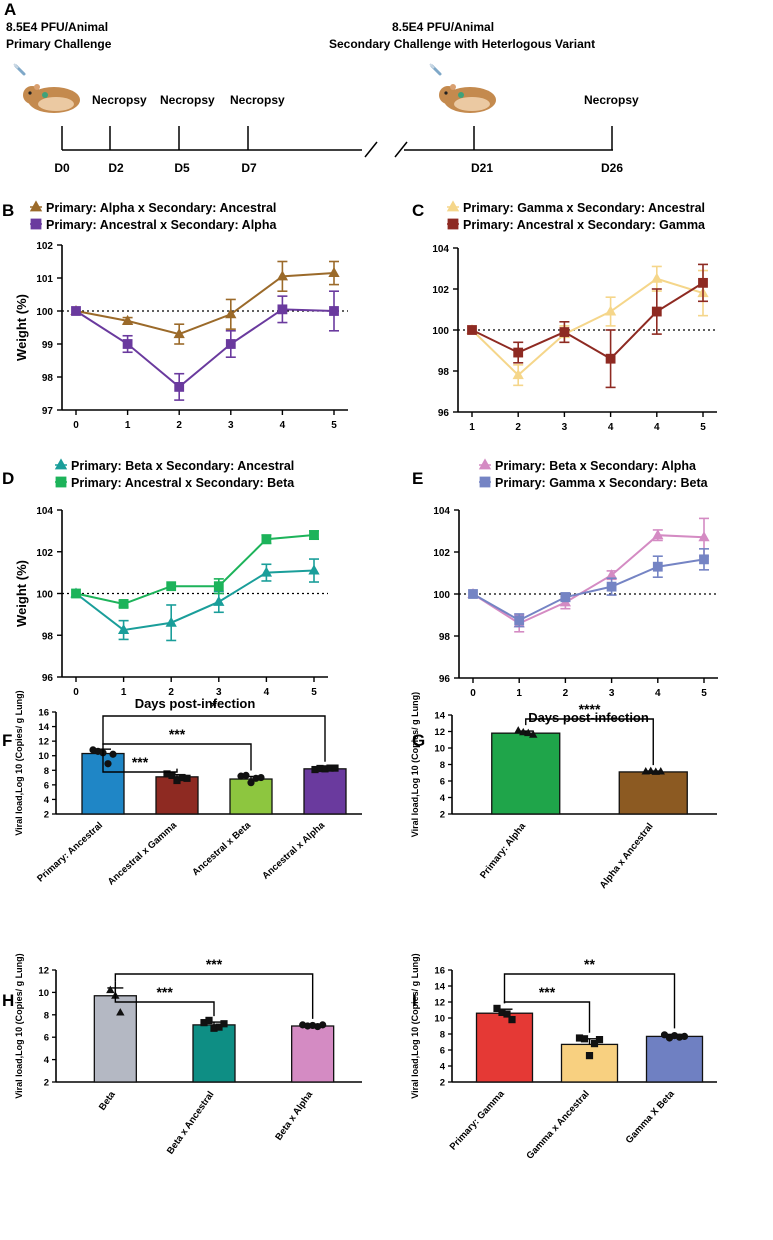 Image resolution: width=773 pixels, height=1240 pixels. What do you see at coordinates (187, 100) in the screenshot?
I see `necropsy-label-d5: Necropsy` at bounding box center [187, 100].